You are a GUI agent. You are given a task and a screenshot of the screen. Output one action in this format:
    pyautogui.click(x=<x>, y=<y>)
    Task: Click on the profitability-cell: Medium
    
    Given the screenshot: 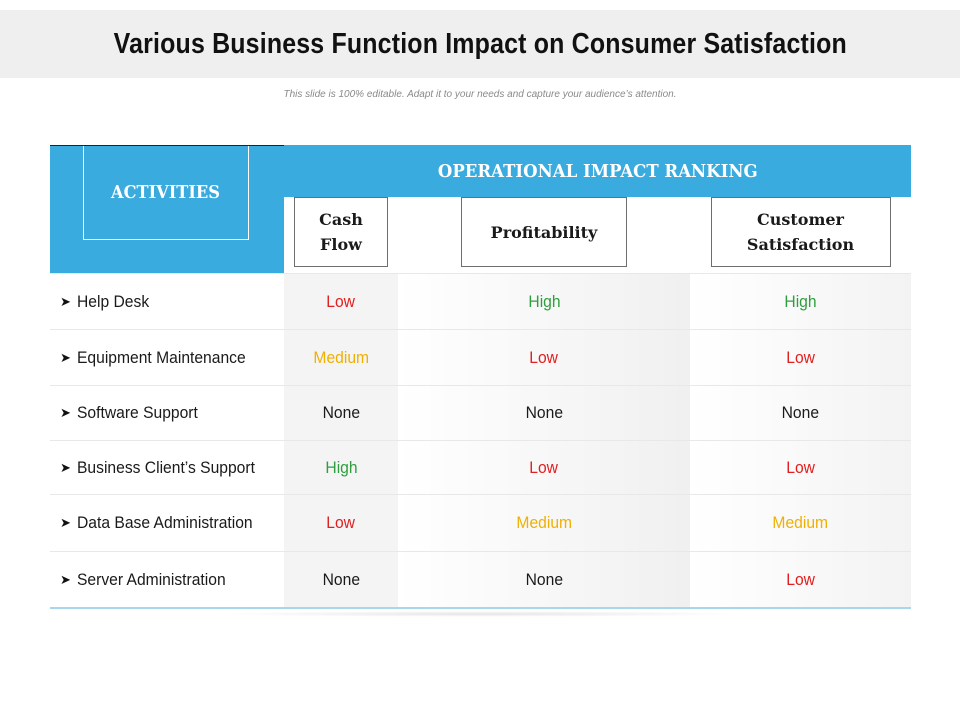 What is the action you would take?
    pyautogui.click(x=544, y=523)
    